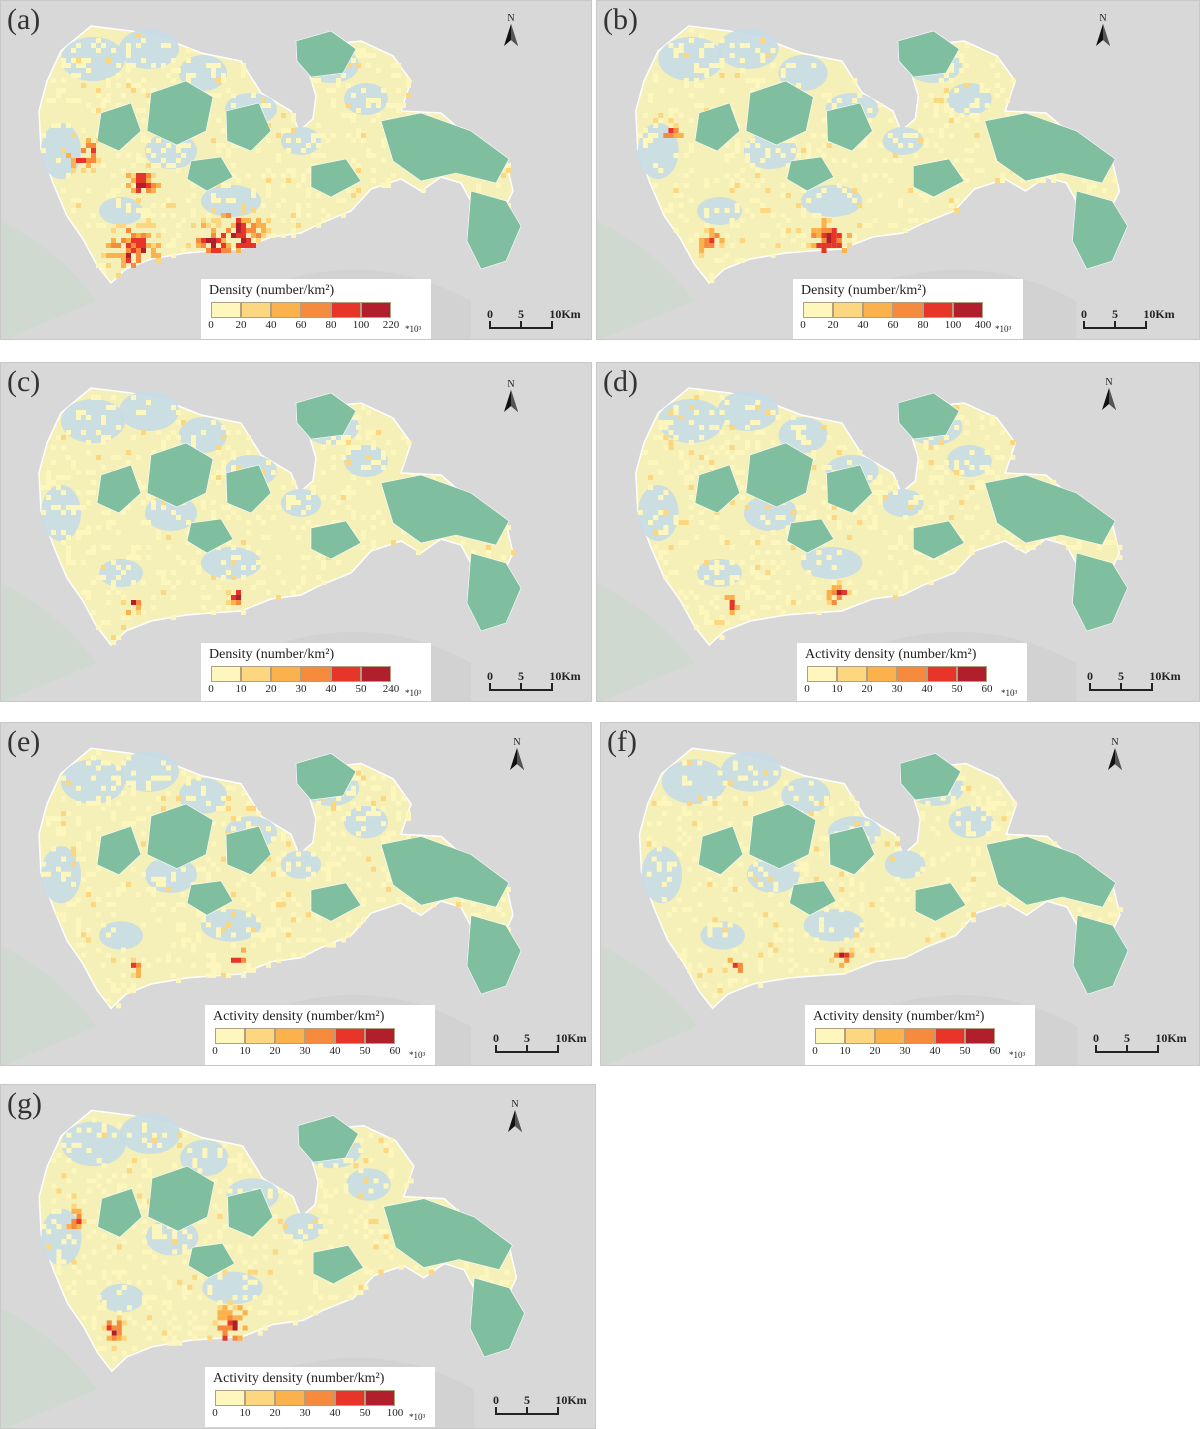 Image resolution: width=1200 pixels, height=1429 pixels. I want to click on legend-swatch, so click(230, 1398).